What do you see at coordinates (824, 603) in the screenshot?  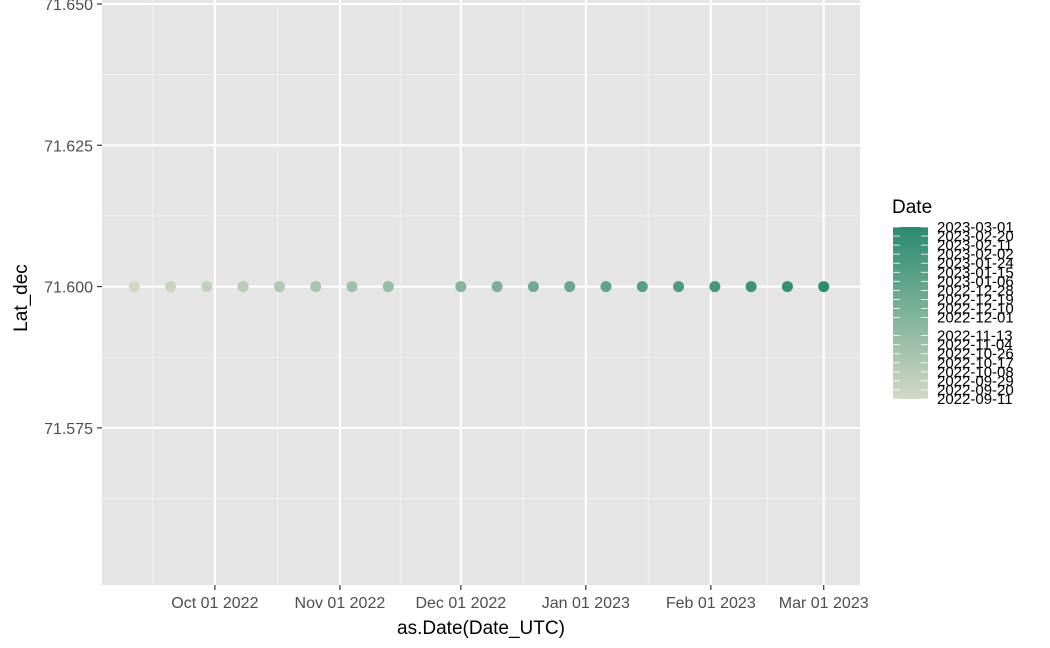 I see `x-tick-label: Mar 01 2023` at bounding box center [824, 603].